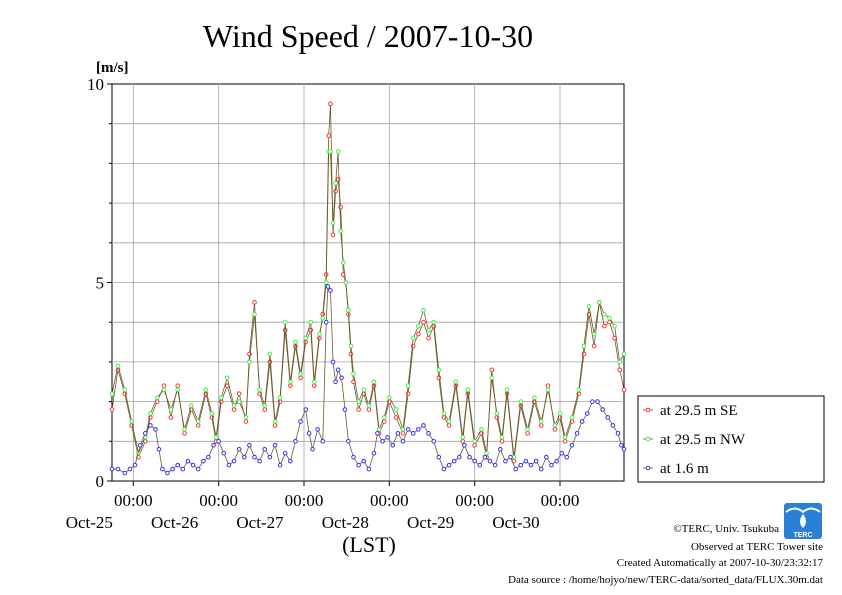 This screenshot has width=842, height=595. I want to click on legend-label: at 29.5 m NW, so click(703, 440).